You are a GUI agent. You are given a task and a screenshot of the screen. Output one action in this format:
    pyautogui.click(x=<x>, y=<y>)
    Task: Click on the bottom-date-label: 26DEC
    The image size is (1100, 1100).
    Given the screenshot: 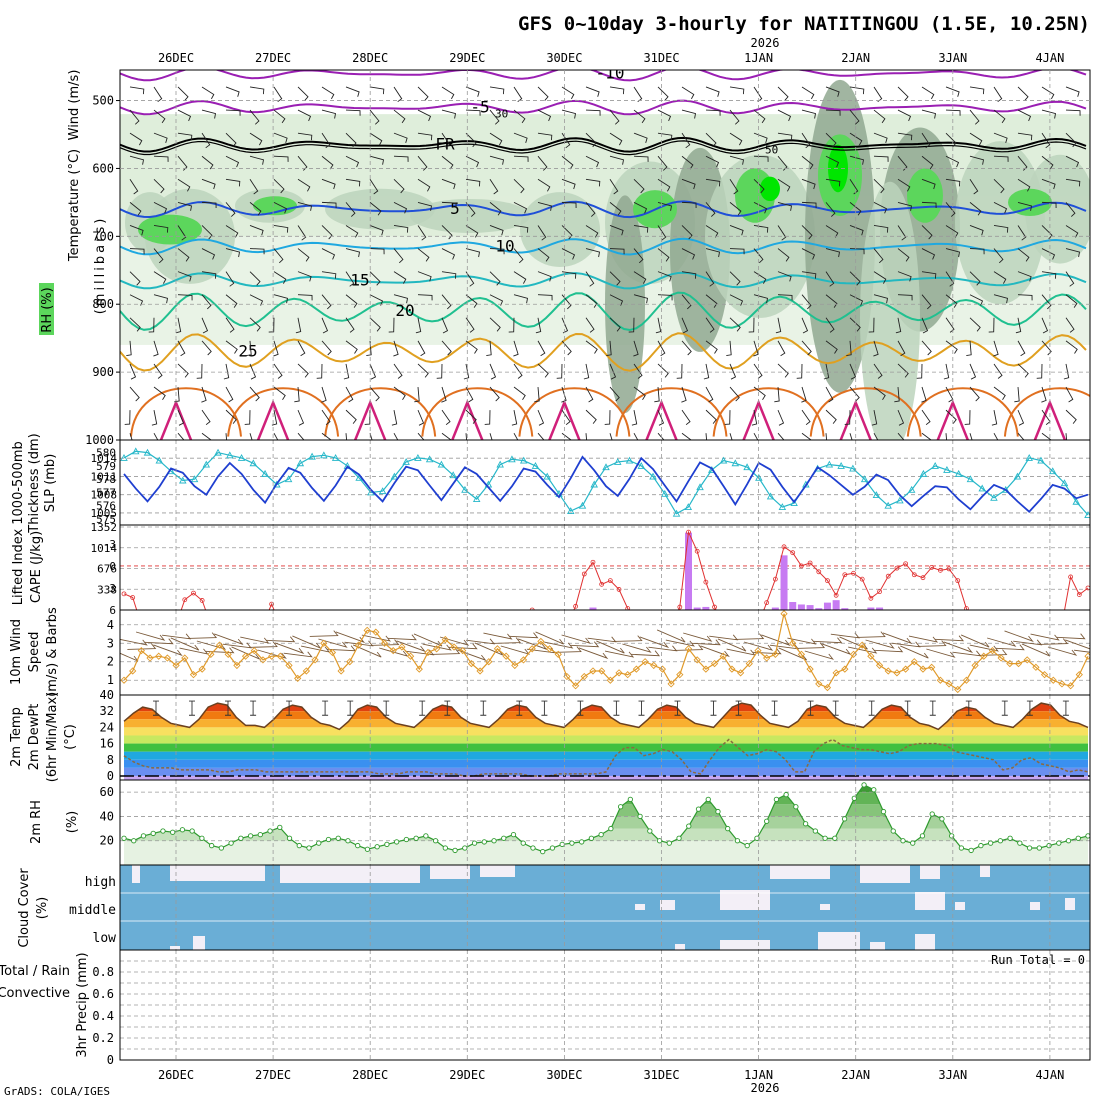 What is the action you would take?
    pyautogui.click(x=176, y=1075)
    